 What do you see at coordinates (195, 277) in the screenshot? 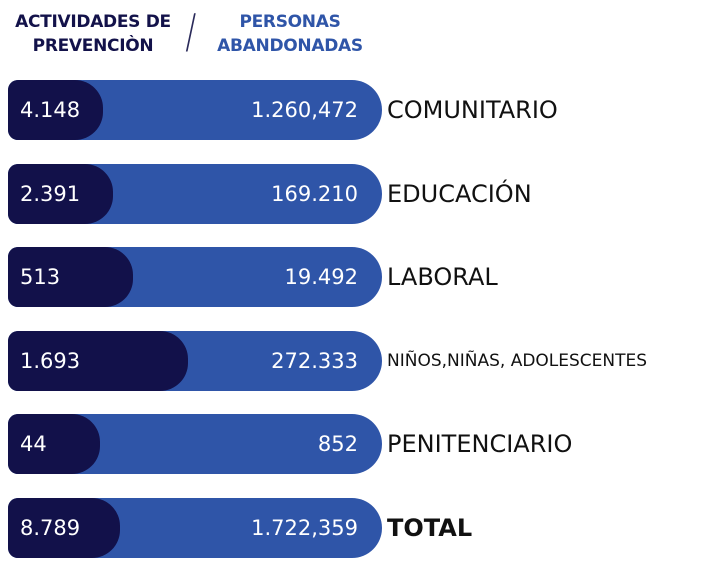
I see `row: 513 19.492` at bounding box center [195, 277].